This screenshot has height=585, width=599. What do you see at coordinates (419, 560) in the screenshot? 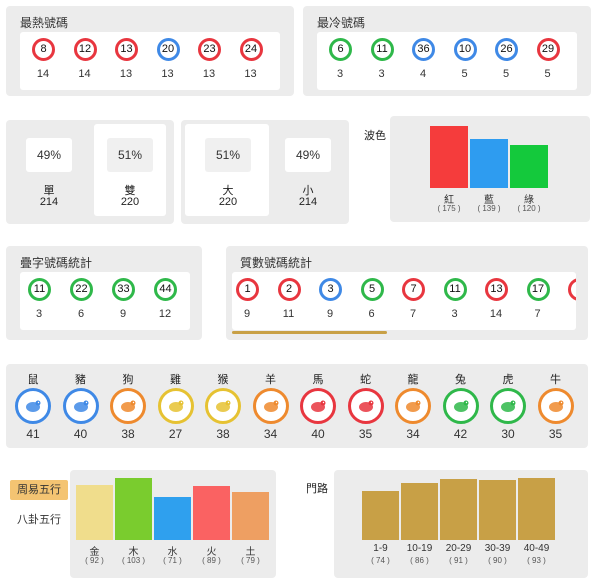
I see `bar-value: ( 86 )` at bounding box center [419, 560].